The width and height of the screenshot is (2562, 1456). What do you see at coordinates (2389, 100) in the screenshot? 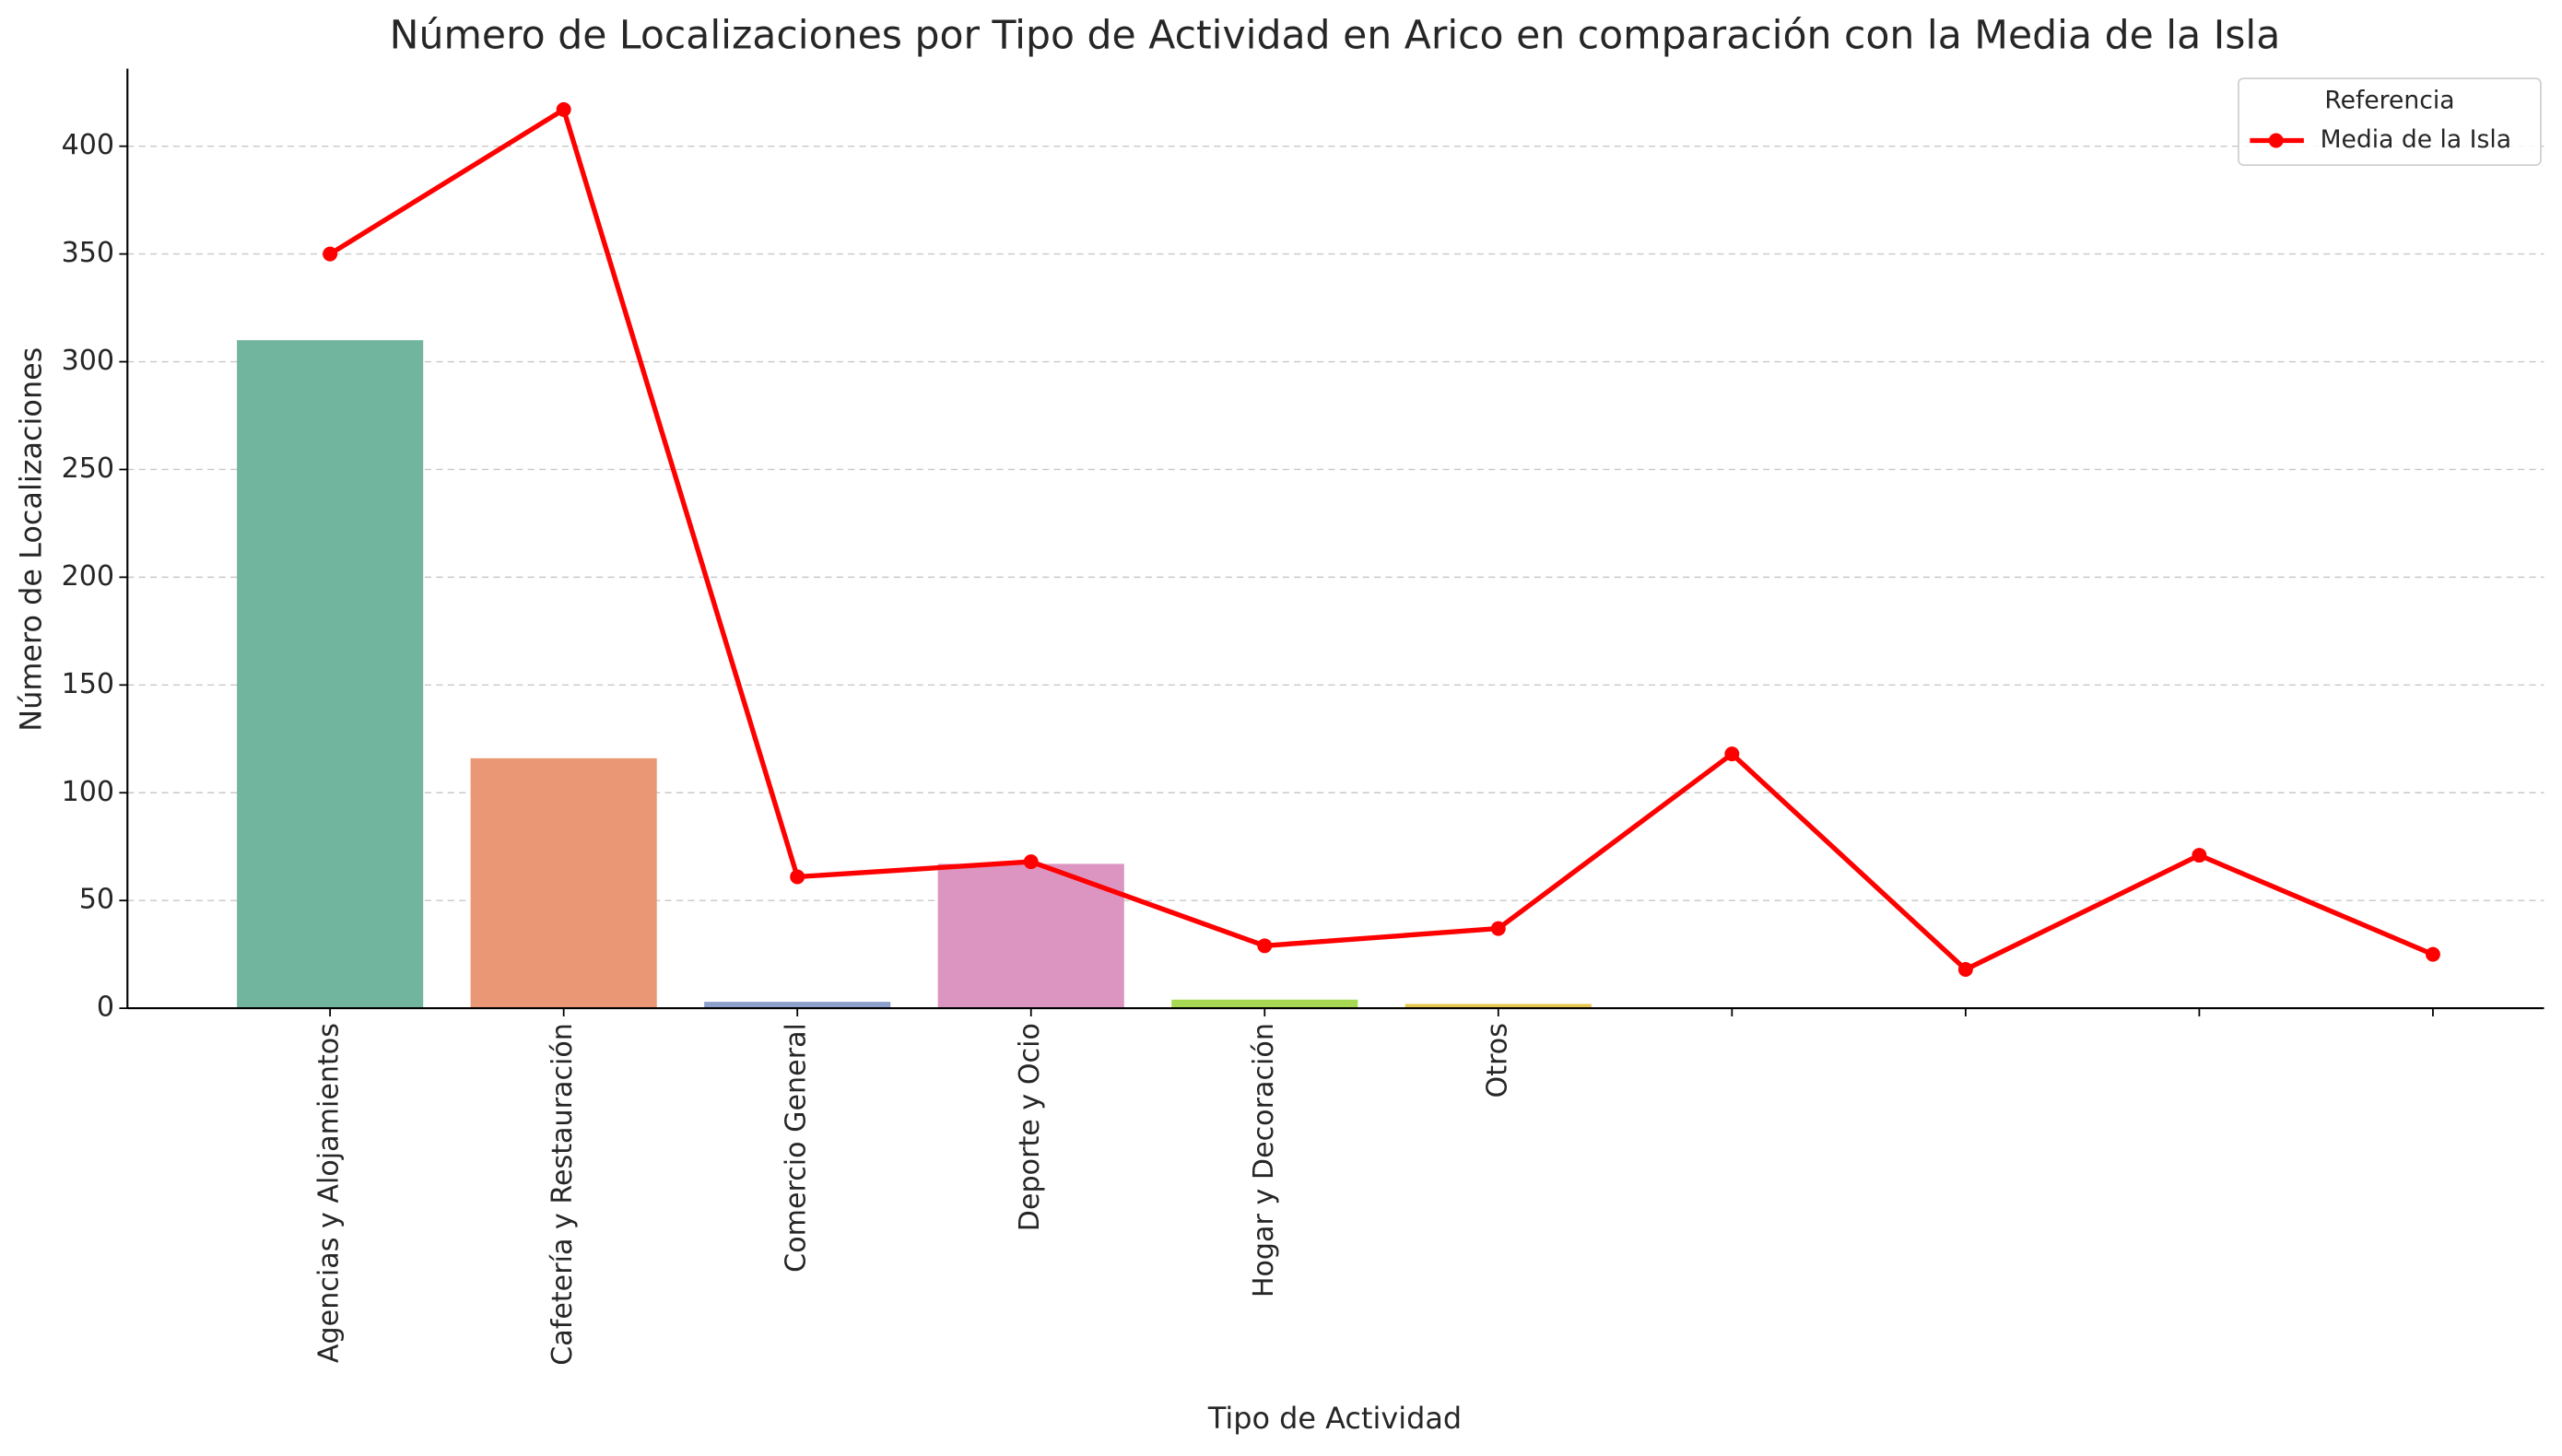
I see `legend-title: Referencia` at bounding box center [2389, 100].